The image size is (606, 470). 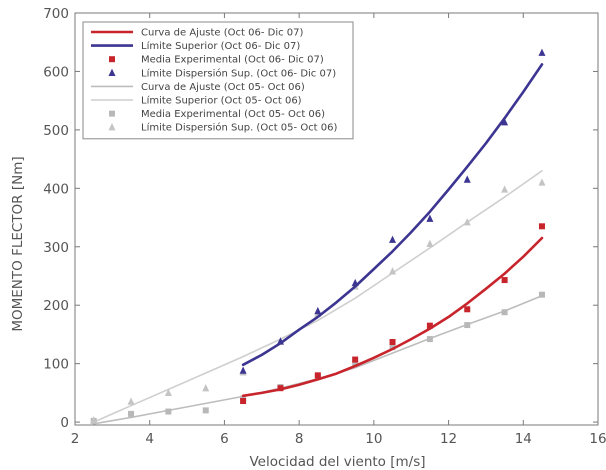 What do you see at coordinates (373, 439) in the screenshot?
I see `x-tick-label-4: 10` at bounding box center [373, 439].